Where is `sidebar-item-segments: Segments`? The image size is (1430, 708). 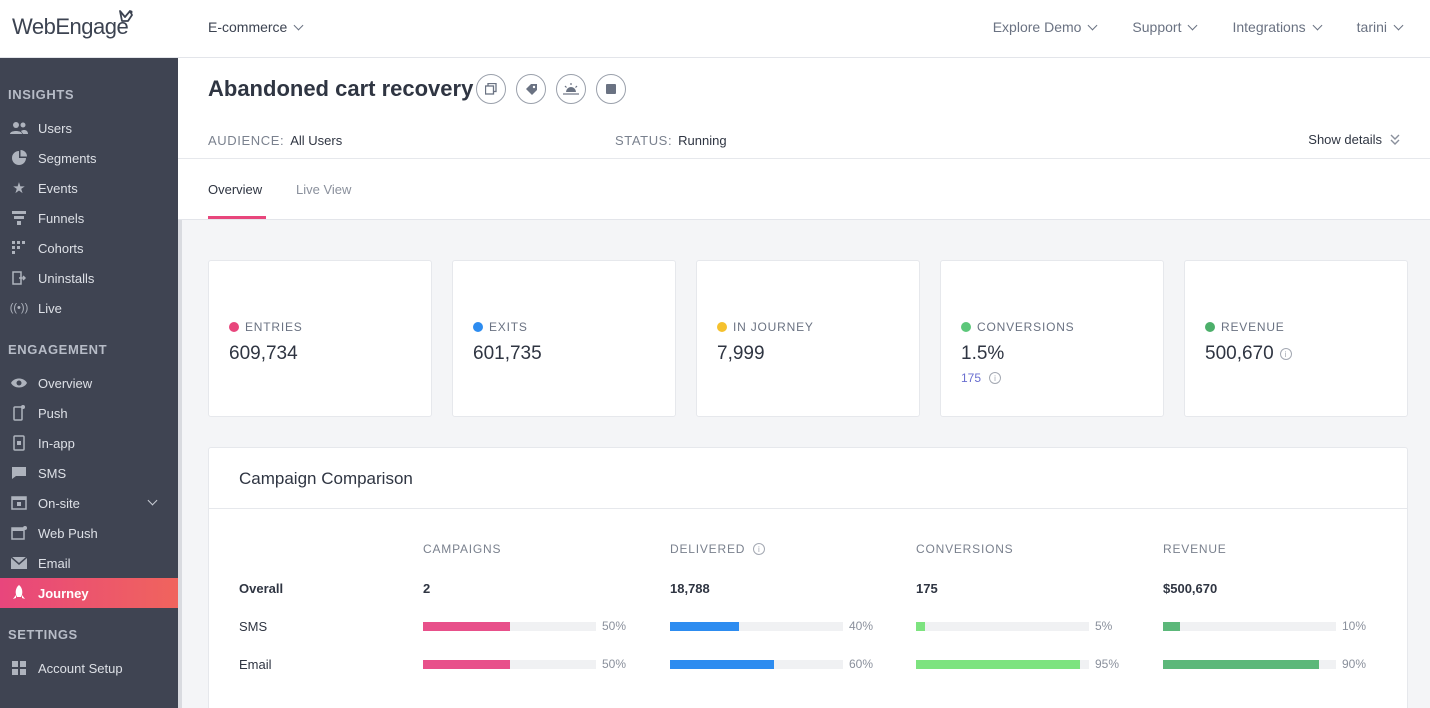 sidebar-item-segments: Segments is located at coordinates (89, 158).